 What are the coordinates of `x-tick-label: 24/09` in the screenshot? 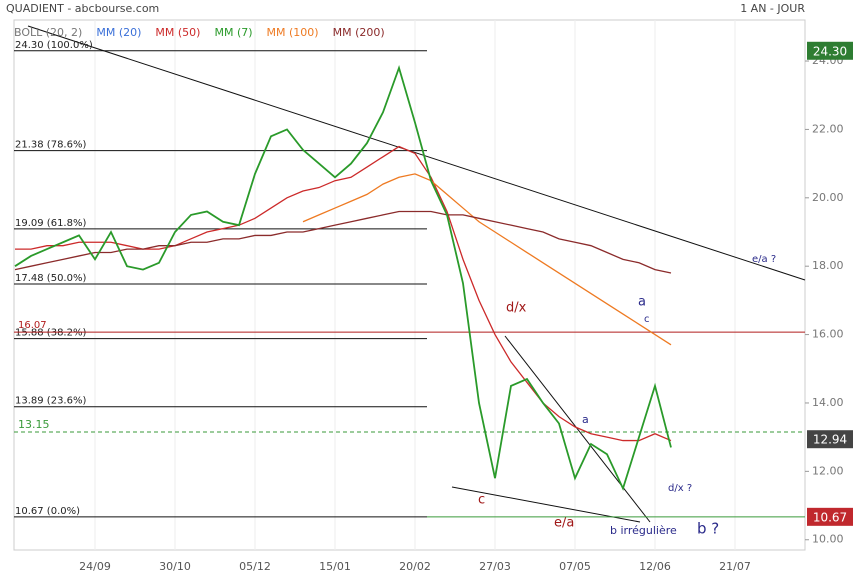 It's located at (95, 566).